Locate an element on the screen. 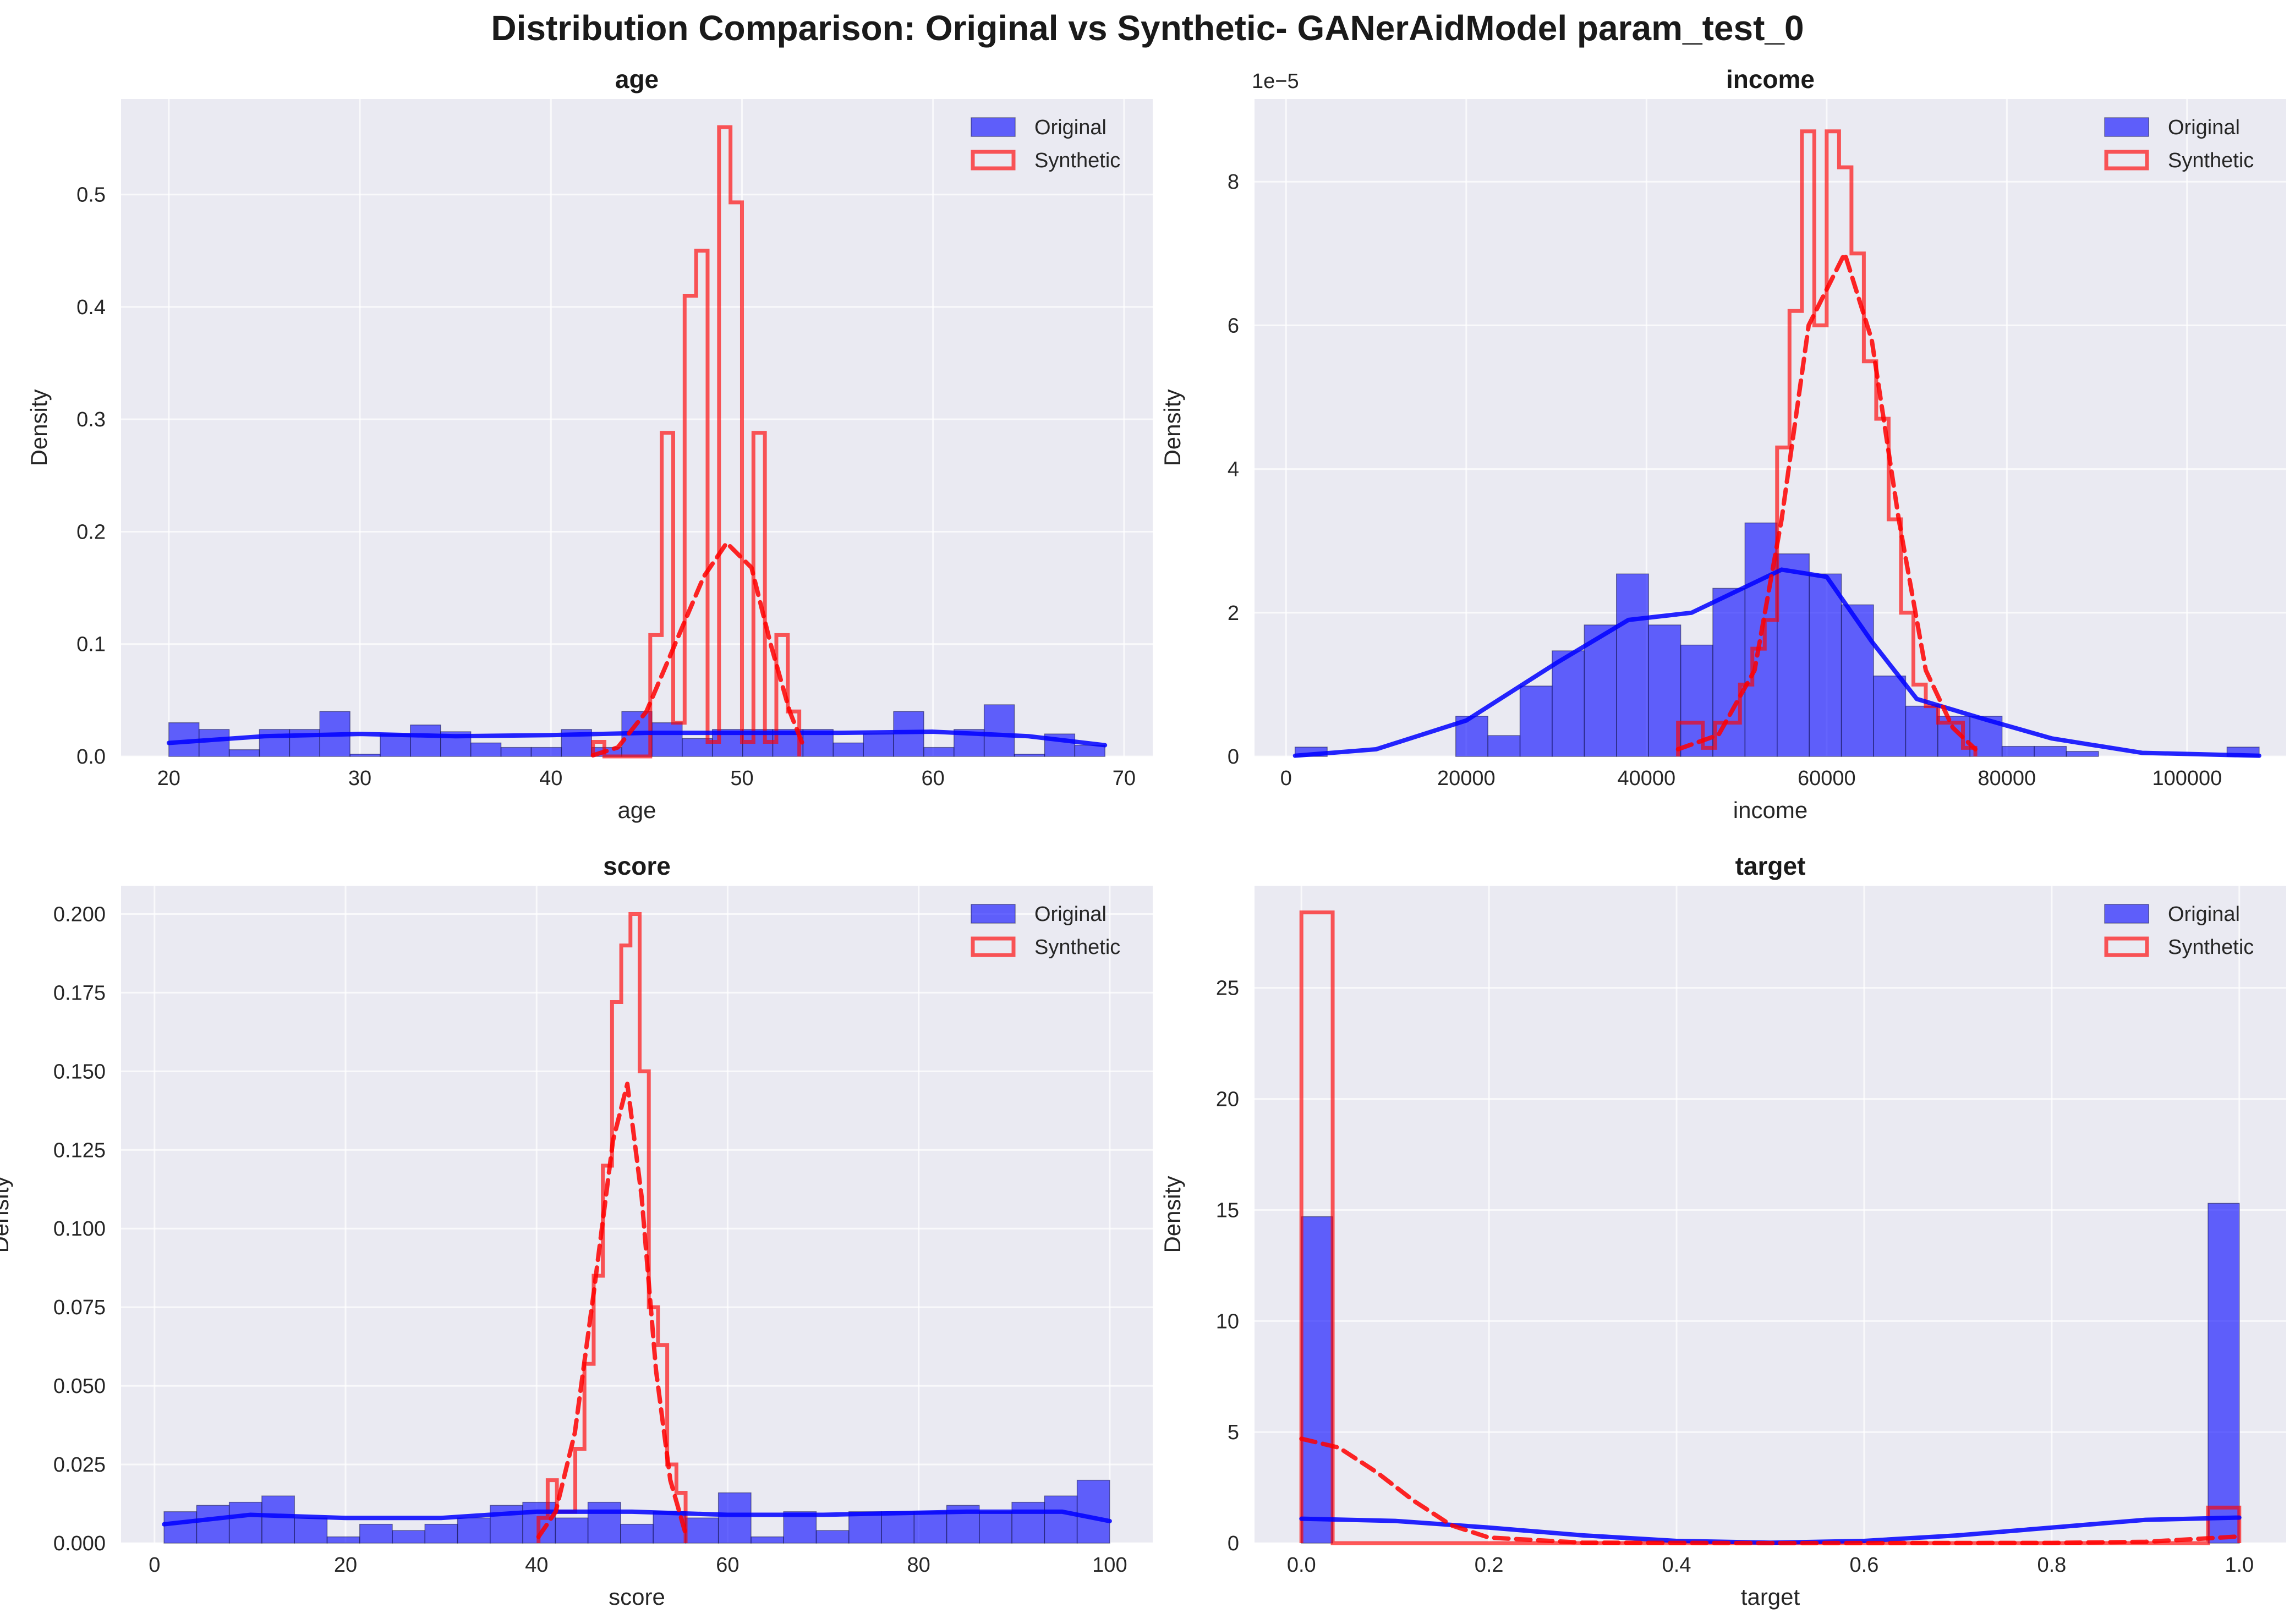 The image size is (2295, 1624). y-tick-label: 10 is located at coordinates (1227, 1321).